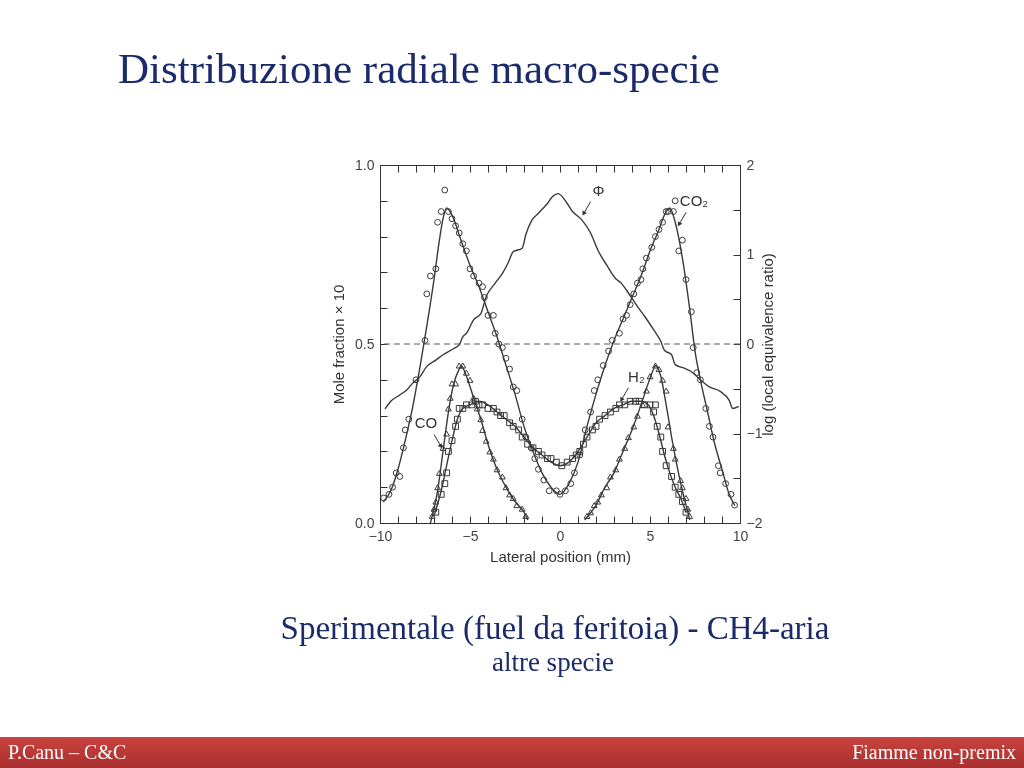 Image resolution: width=1024 pixels, height=768 pixels. What do you see at coordinates (740, 535) in the screenshot?
I see `x-tick-label: 10` at bounding box center [740, 535].